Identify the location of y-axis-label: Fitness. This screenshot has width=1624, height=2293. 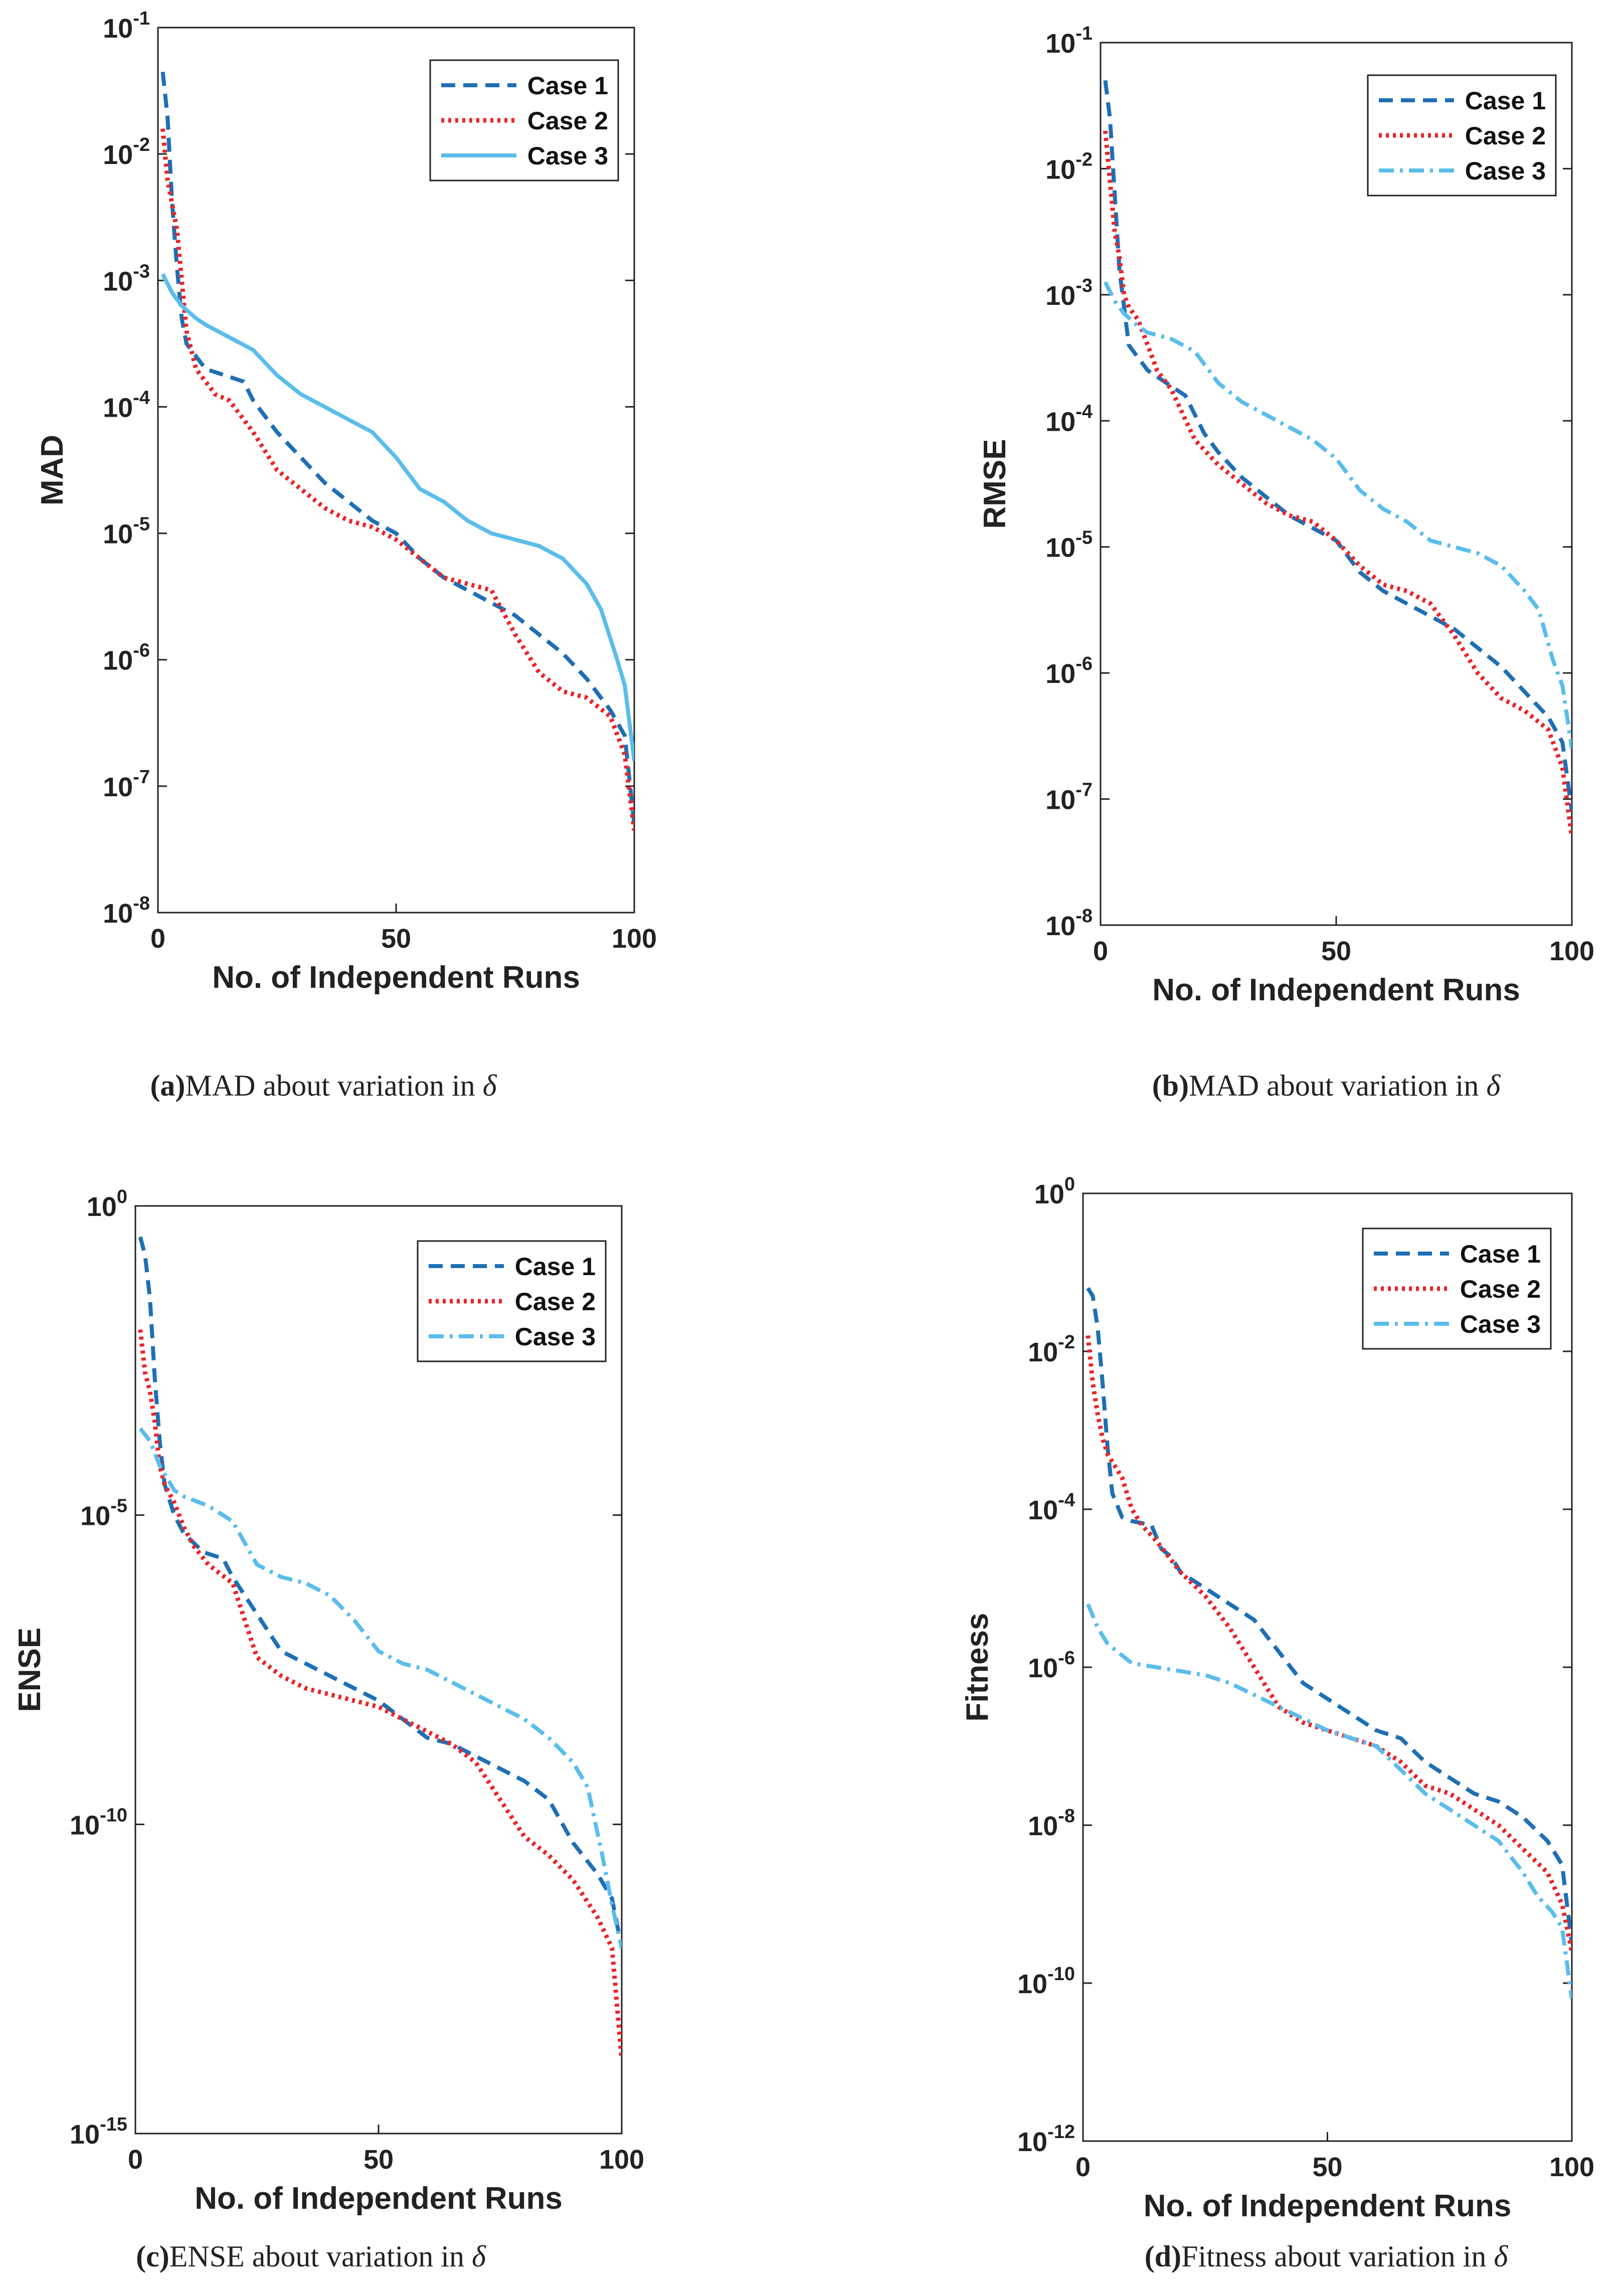
(977, 1667).